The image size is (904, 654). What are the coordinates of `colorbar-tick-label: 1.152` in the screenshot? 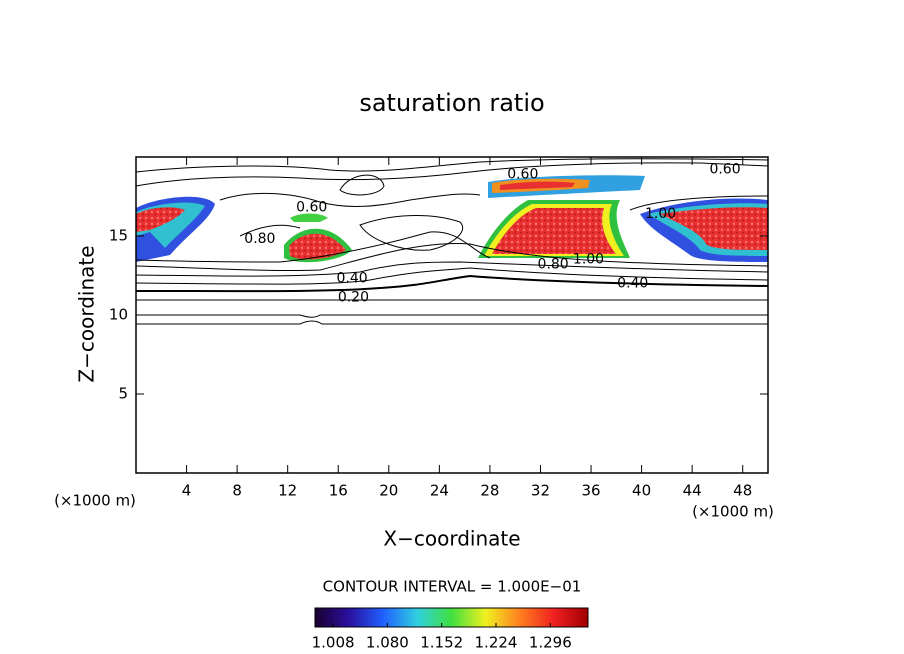 It's located at (441, 643).